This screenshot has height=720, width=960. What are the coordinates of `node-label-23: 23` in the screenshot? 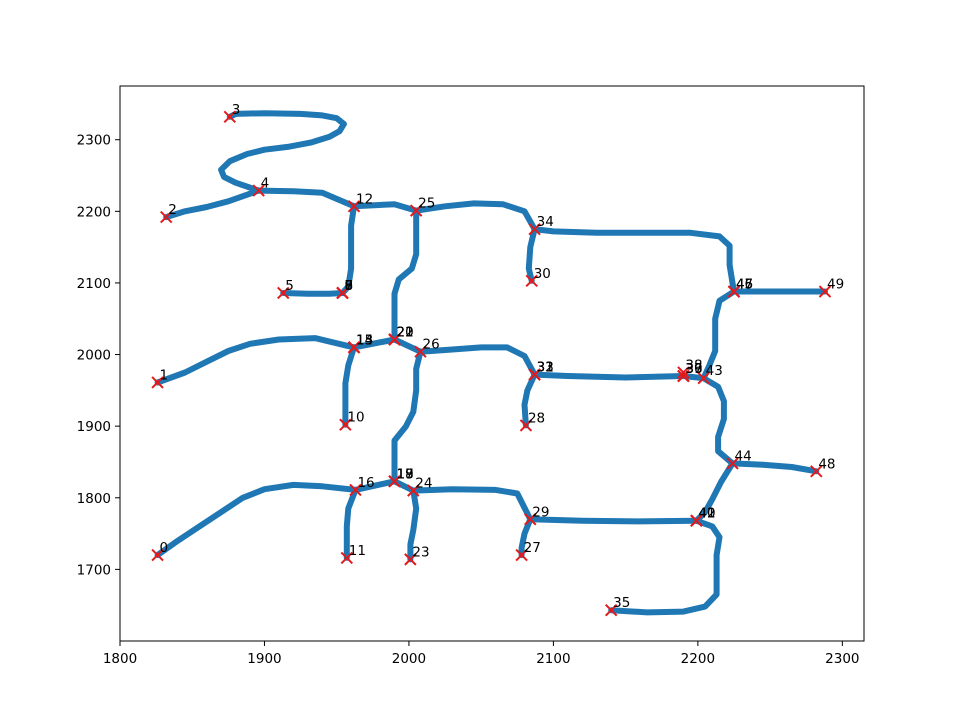 It's located at (420, 552).